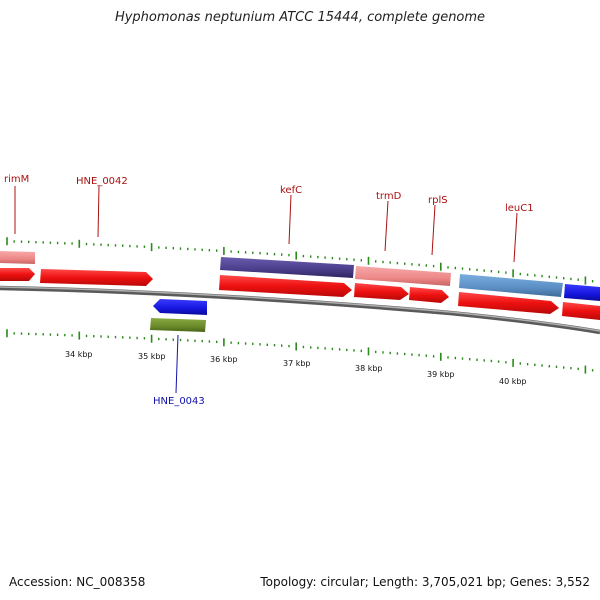  Describe the element at coordinates (179, 401) in the screenshot. I see `gene-label-HNE_0043: HNE_0043` at that location.